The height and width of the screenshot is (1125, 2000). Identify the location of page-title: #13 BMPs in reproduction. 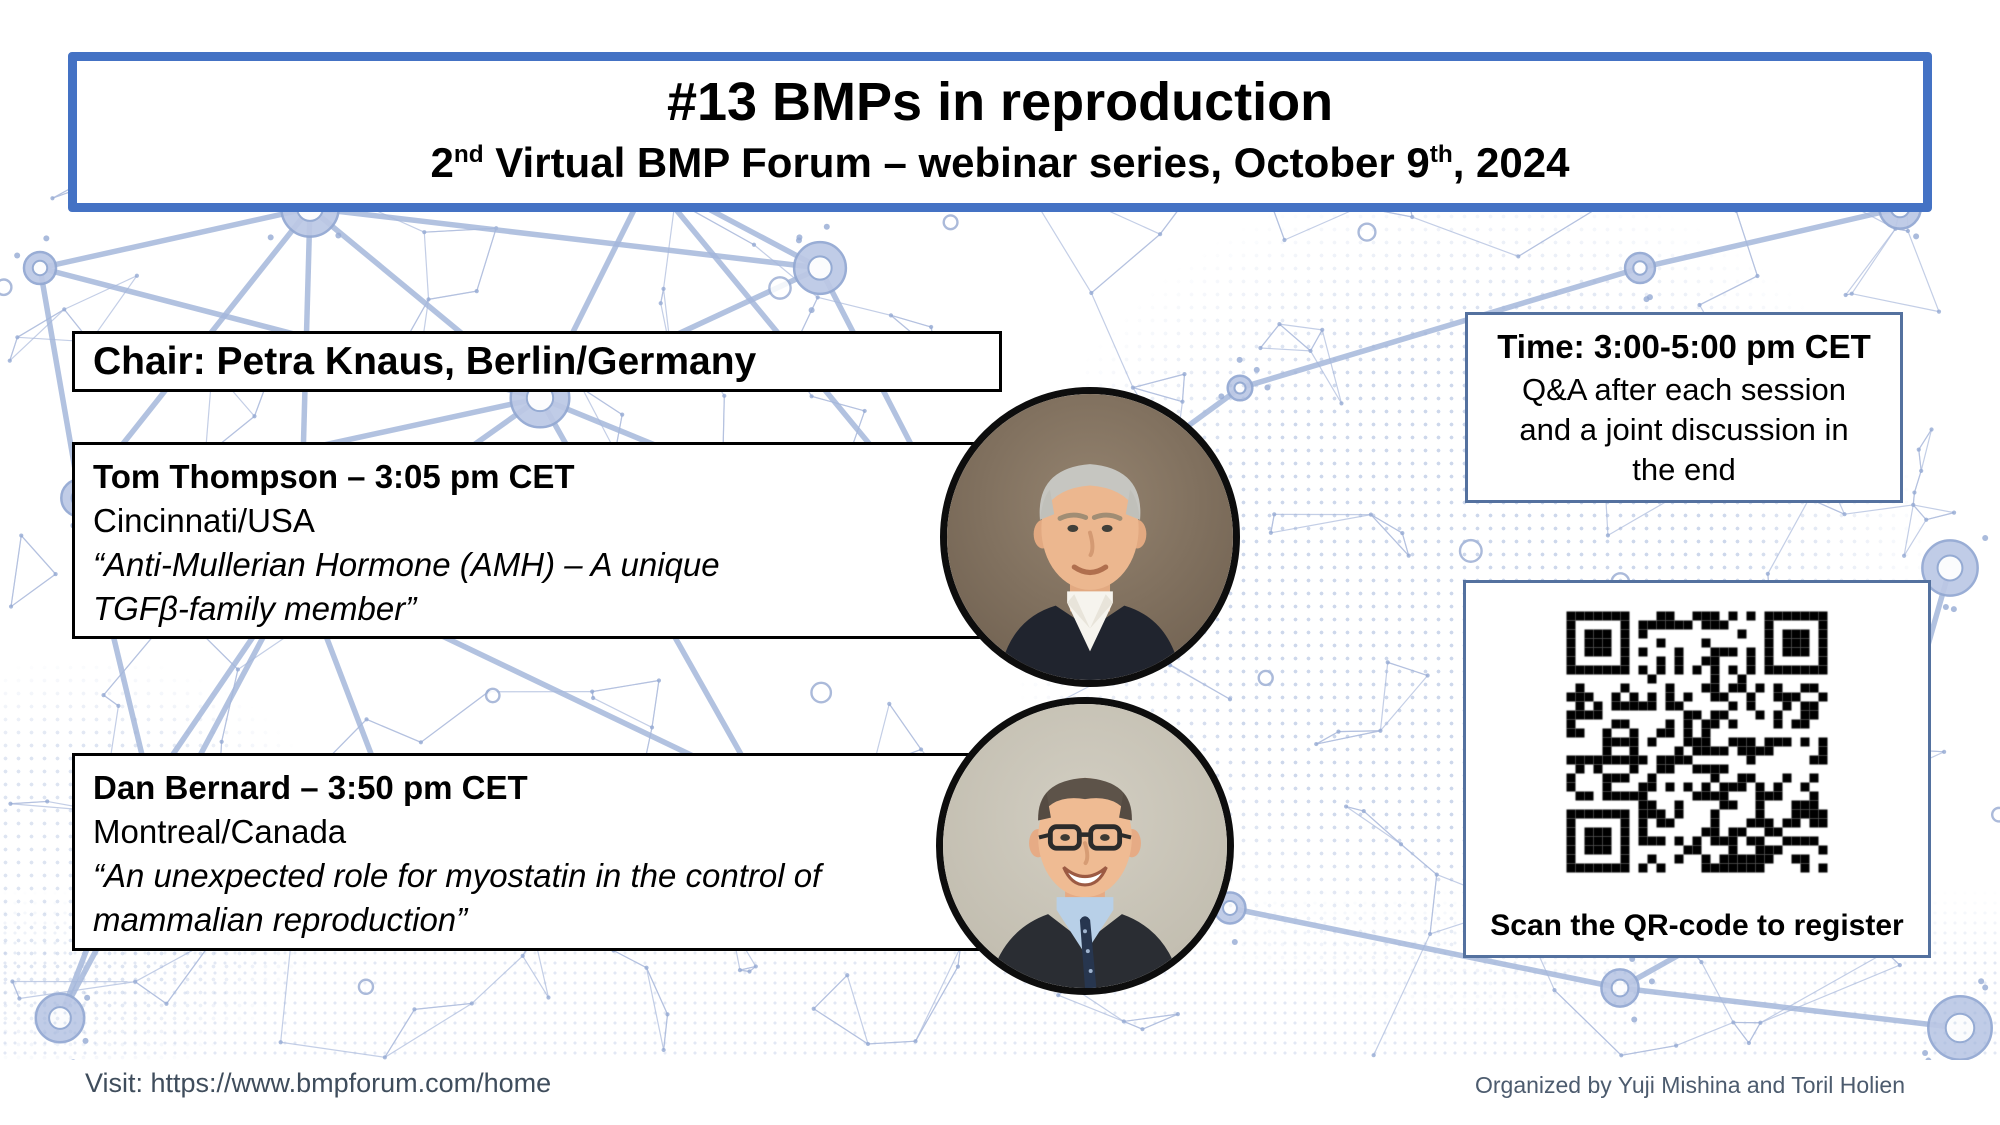
(1000, 102).